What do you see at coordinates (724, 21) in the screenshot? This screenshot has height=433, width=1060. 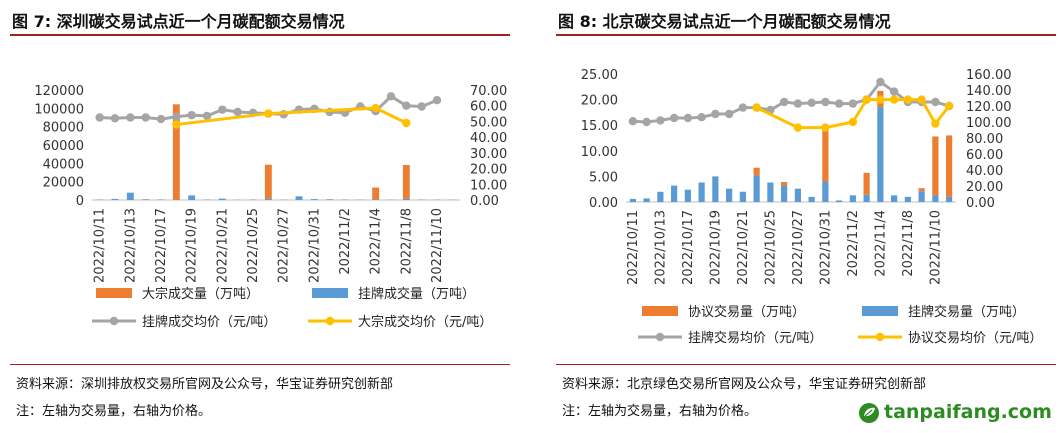 I see `figure-8-title: 图 8: 北京碳交易试点近一个月碳配额交易情况` at bounding box center [724, 21].